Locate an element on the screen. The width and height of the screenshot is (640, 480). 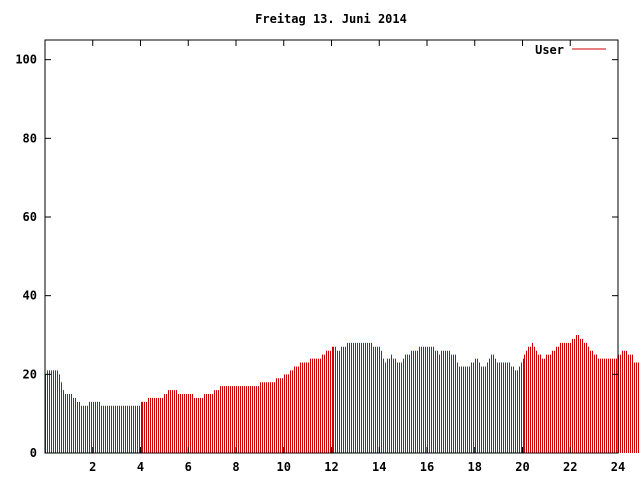
x-tick-label: 16 is located at coordinates (427, 467).